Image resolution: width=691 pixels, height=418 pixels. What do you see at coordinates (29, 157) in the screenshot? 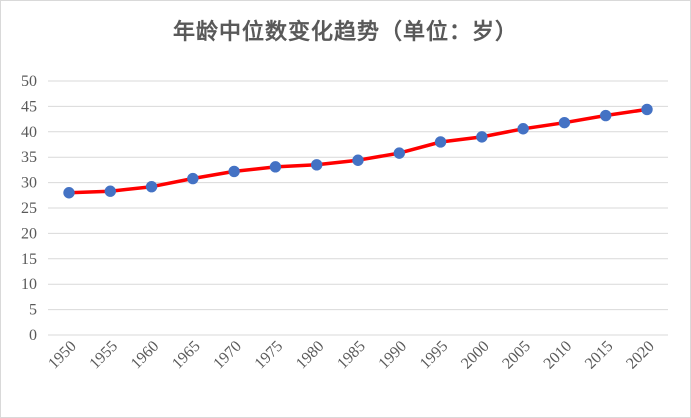
I see `y-tick-label: 35` at bounding box center [29, 157].